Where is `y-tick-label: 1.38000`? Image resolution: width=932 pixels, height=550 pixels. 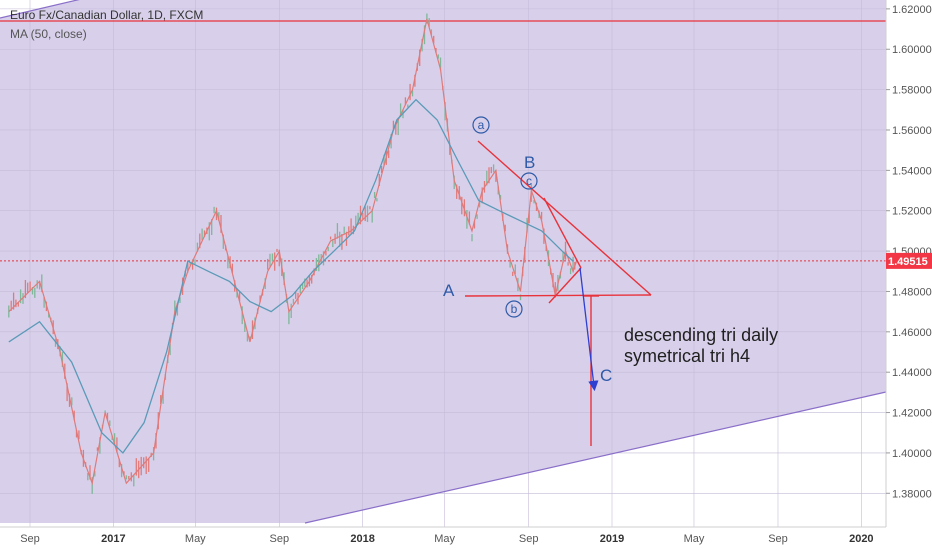 y-tick-label: 1.38000 is located at coordinates (912, 494).